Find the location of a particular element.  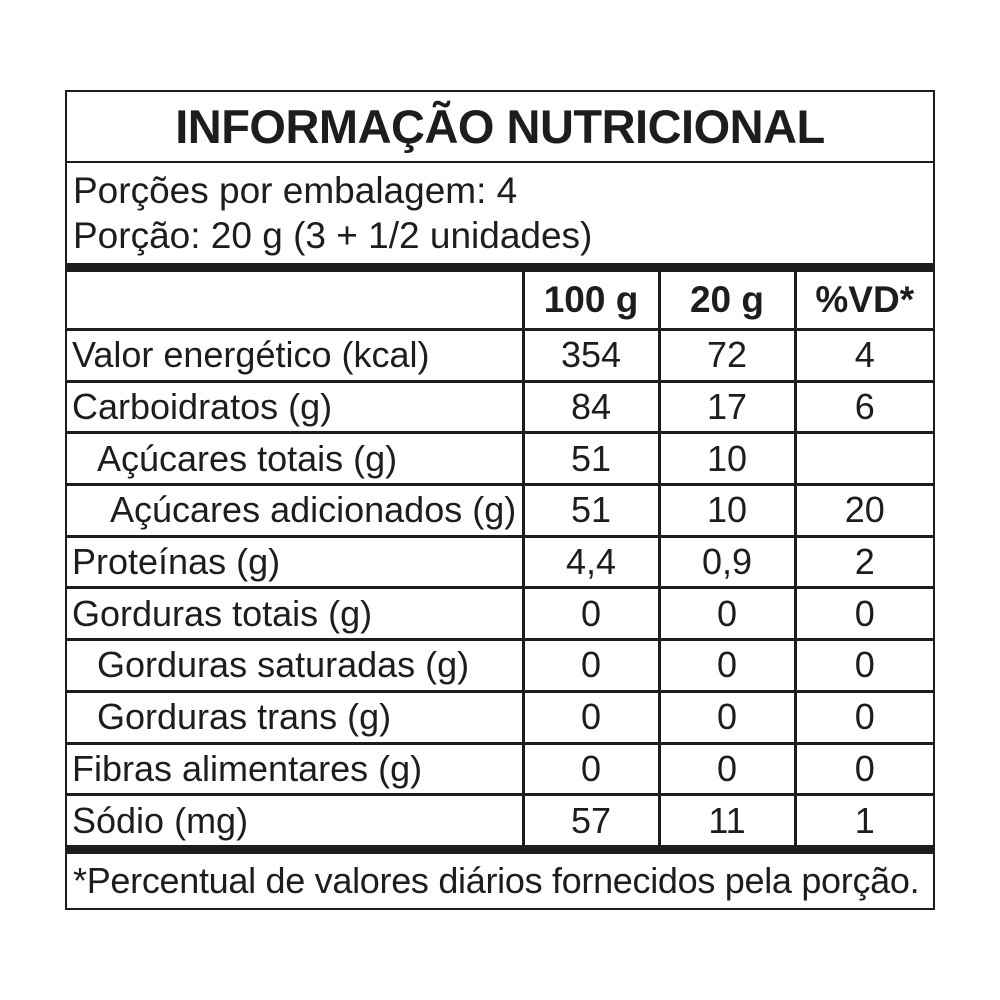

value-per-20g: 72 is located at coordinates (726, 356).